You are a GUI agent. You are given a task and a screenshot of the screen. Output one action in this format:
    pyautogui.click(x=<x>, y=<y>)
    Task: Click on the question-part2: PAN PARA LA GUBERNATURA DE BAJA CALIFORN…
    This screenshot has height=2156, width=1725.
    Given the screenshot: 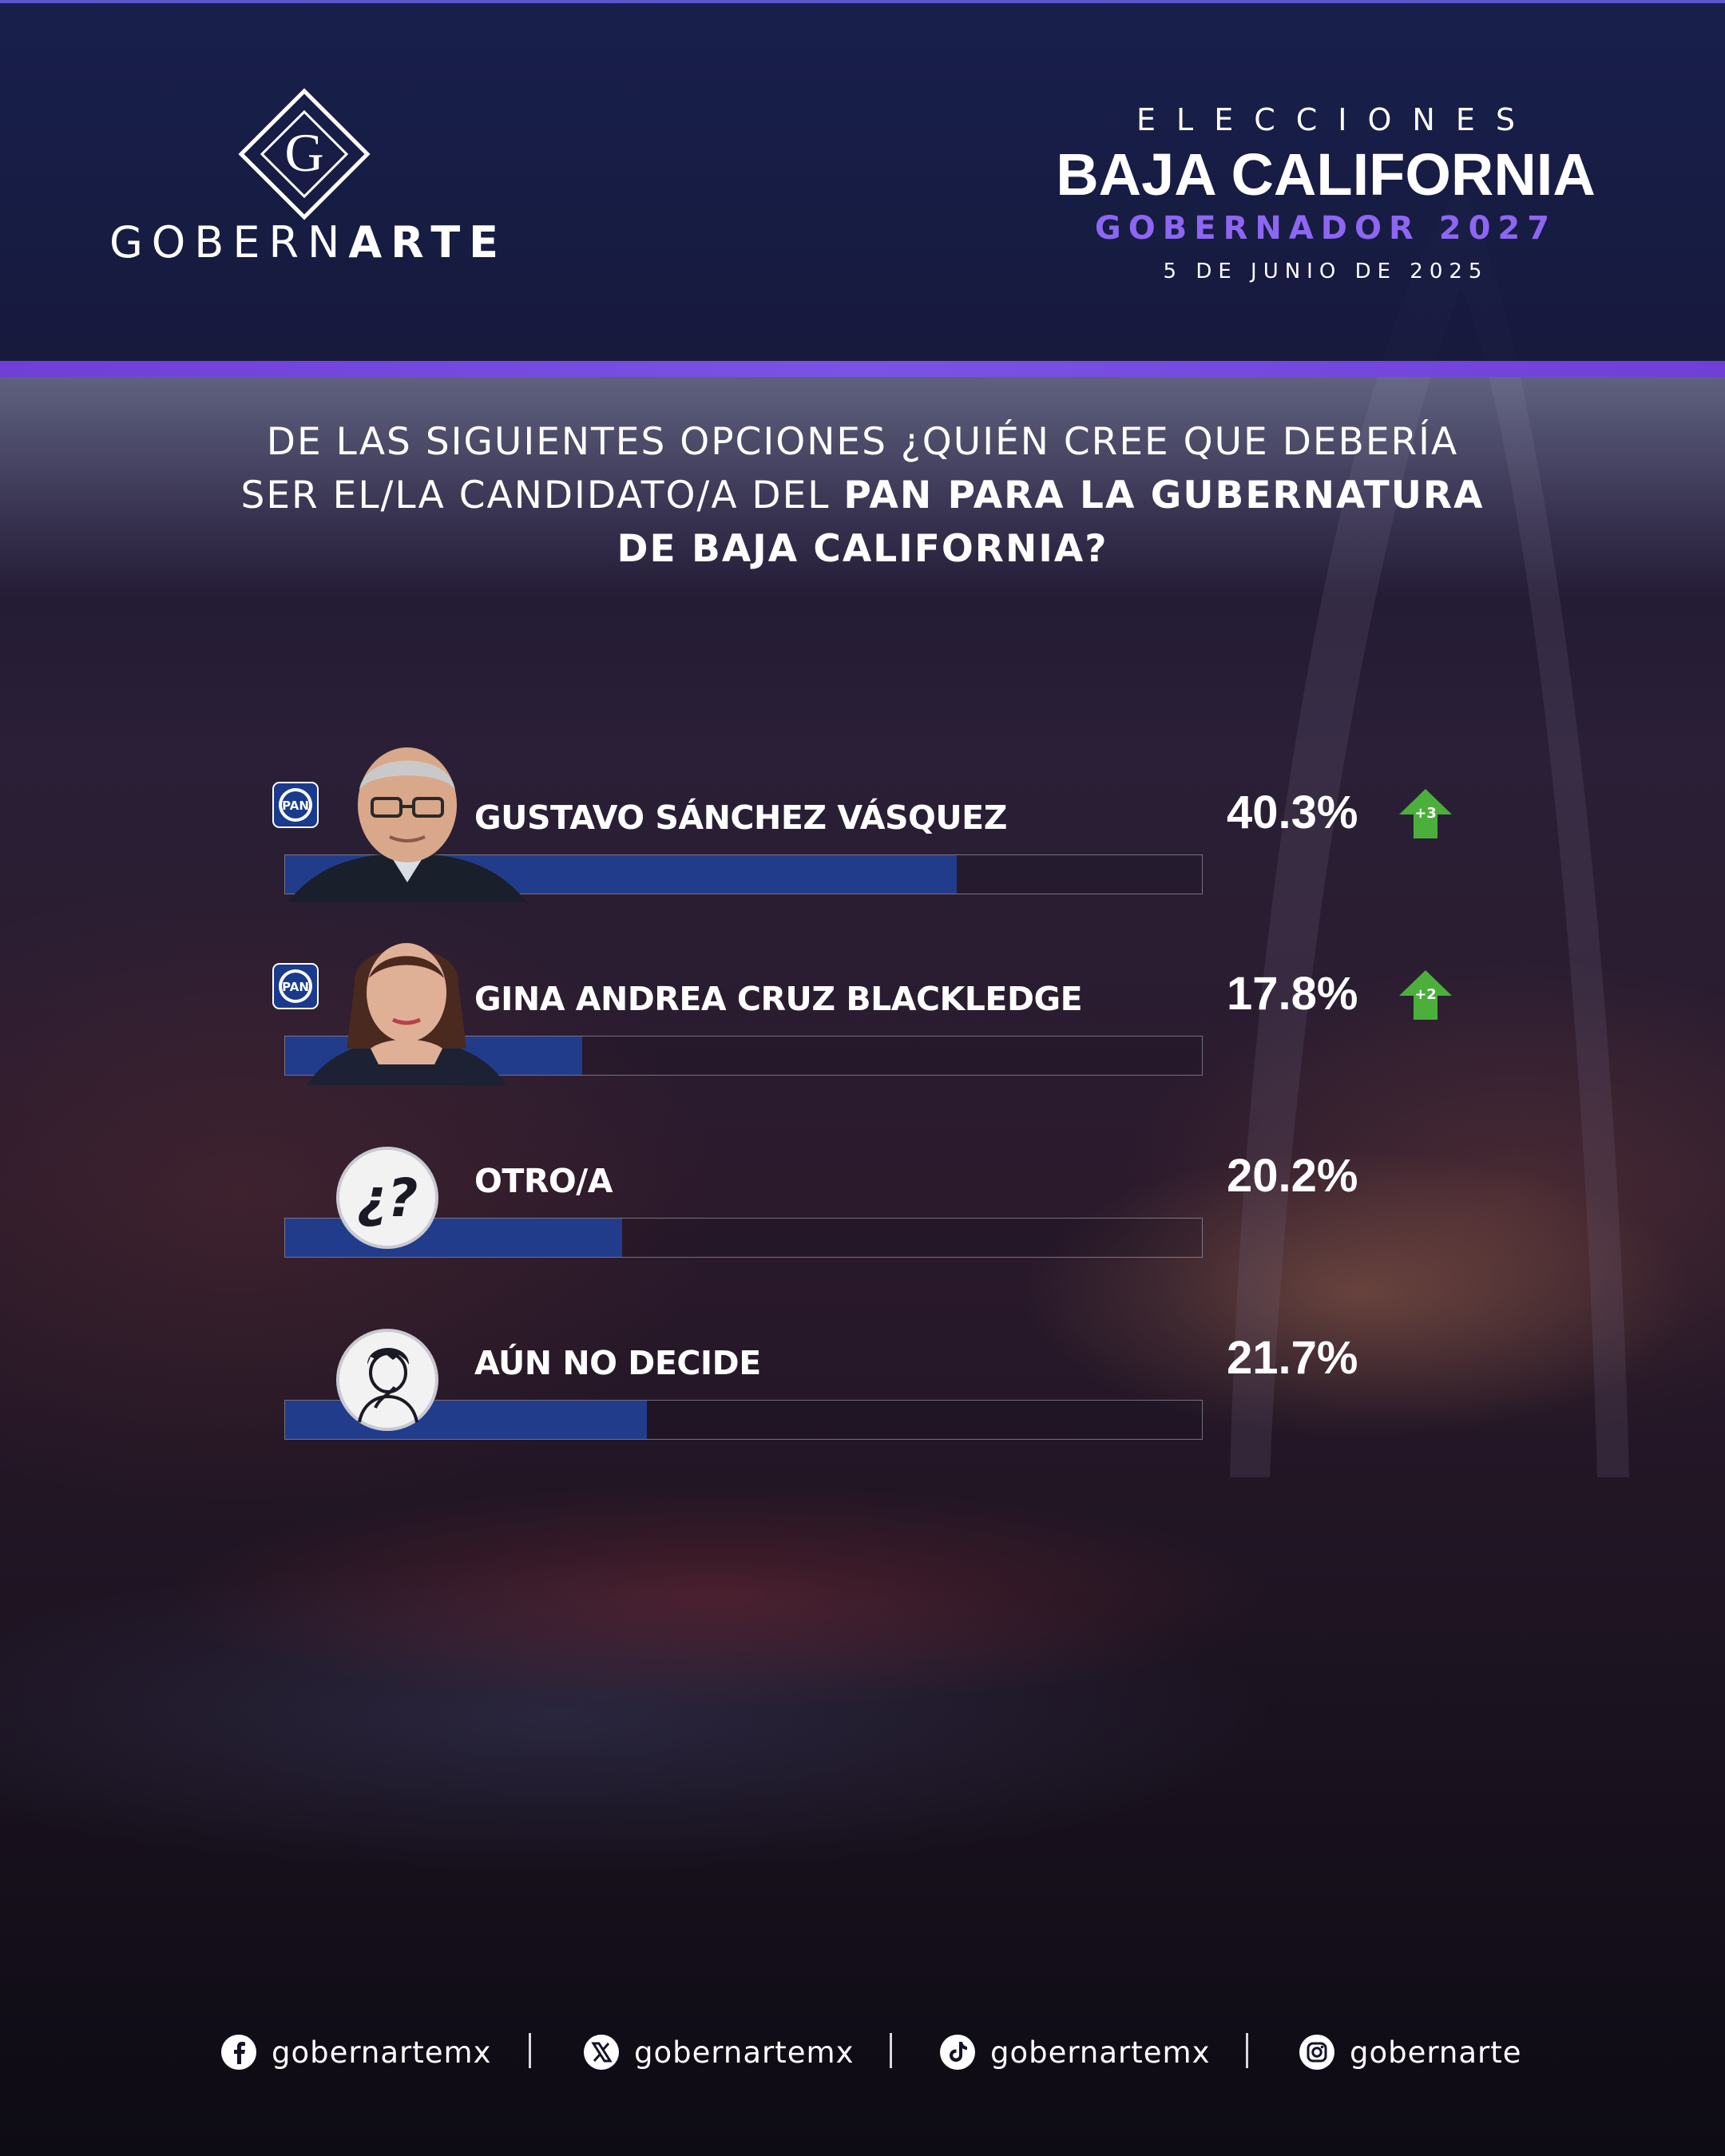 What is the action you would take?
    pyautogui.click(x=1051, y=522)
    